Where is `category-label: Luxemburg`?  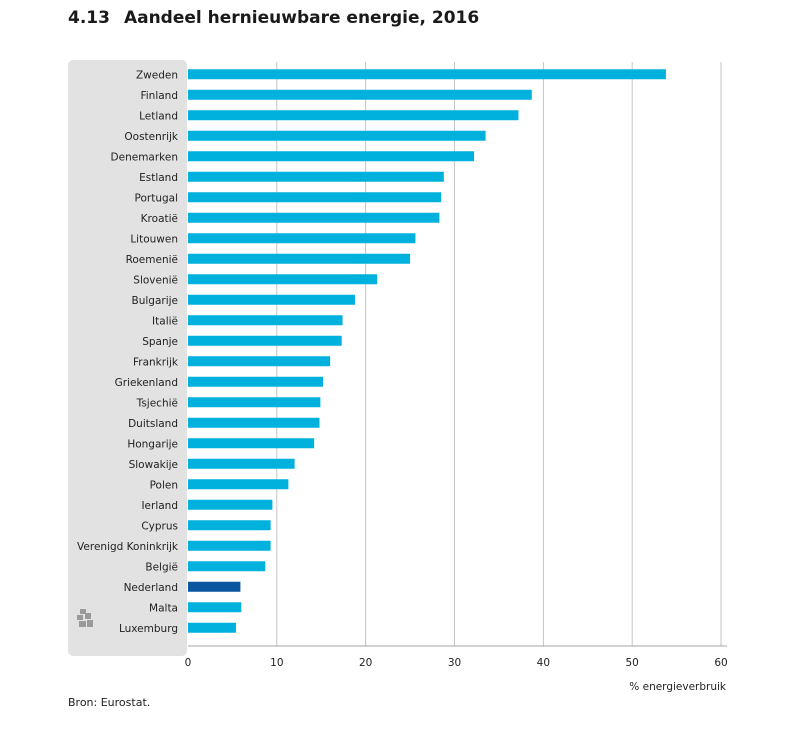 category-label: Luxemburg is located at coordinates (148, 629).